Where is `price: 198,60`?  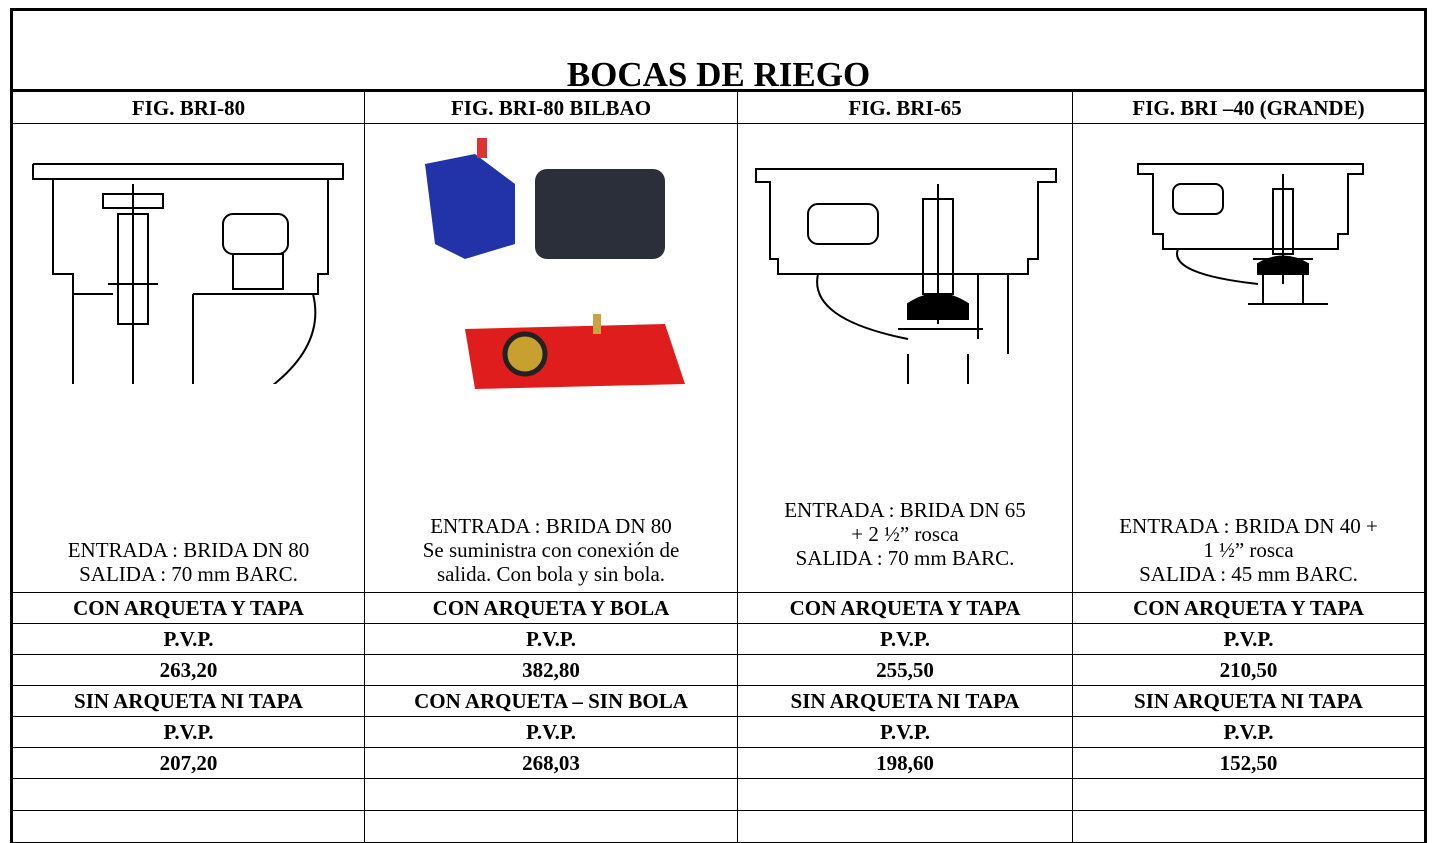 price: 198,60 is located at coordinates (905, 763).